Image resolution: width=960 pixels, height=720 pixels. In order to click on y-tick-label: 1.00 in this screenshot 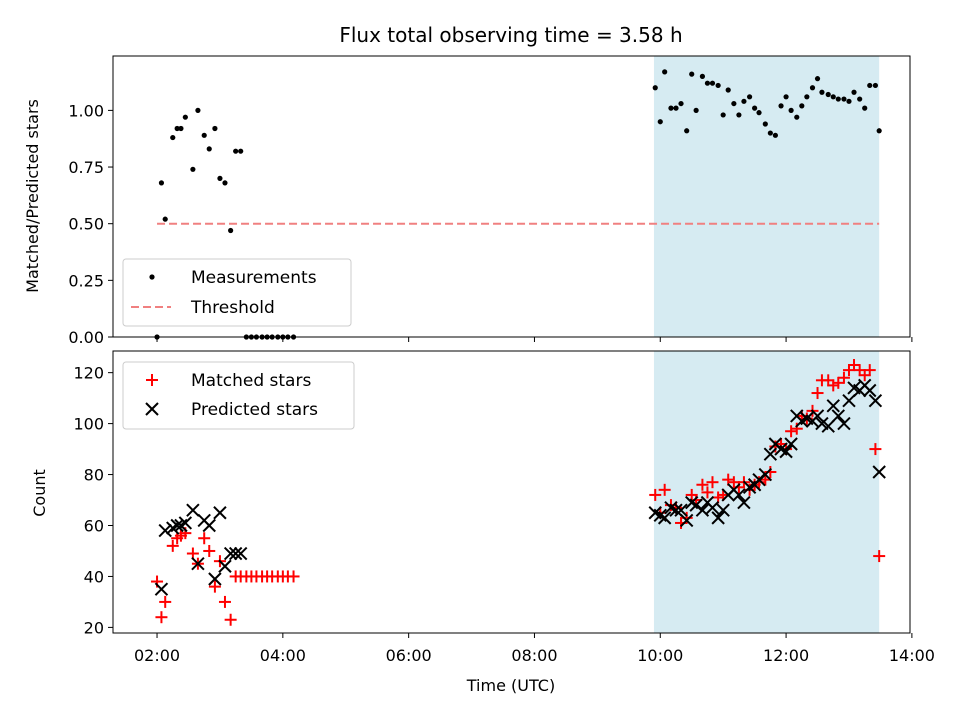, I will do `click(86, 110)`.